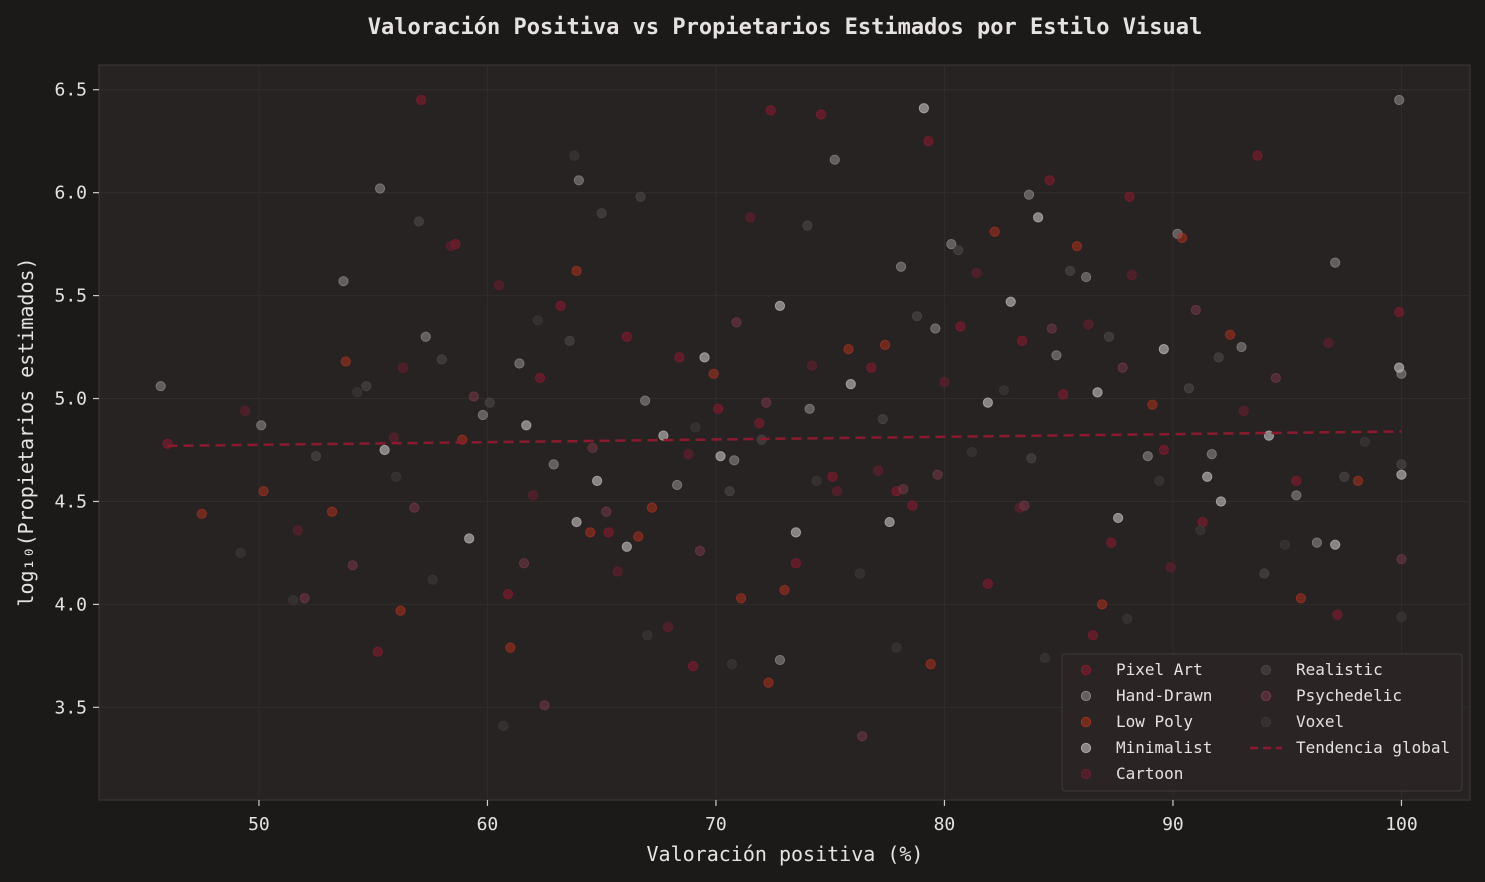  Describe the element at coordinates (1339, 669) in the screenshot. I see `legend-label-realistic: Realistic` at that location.